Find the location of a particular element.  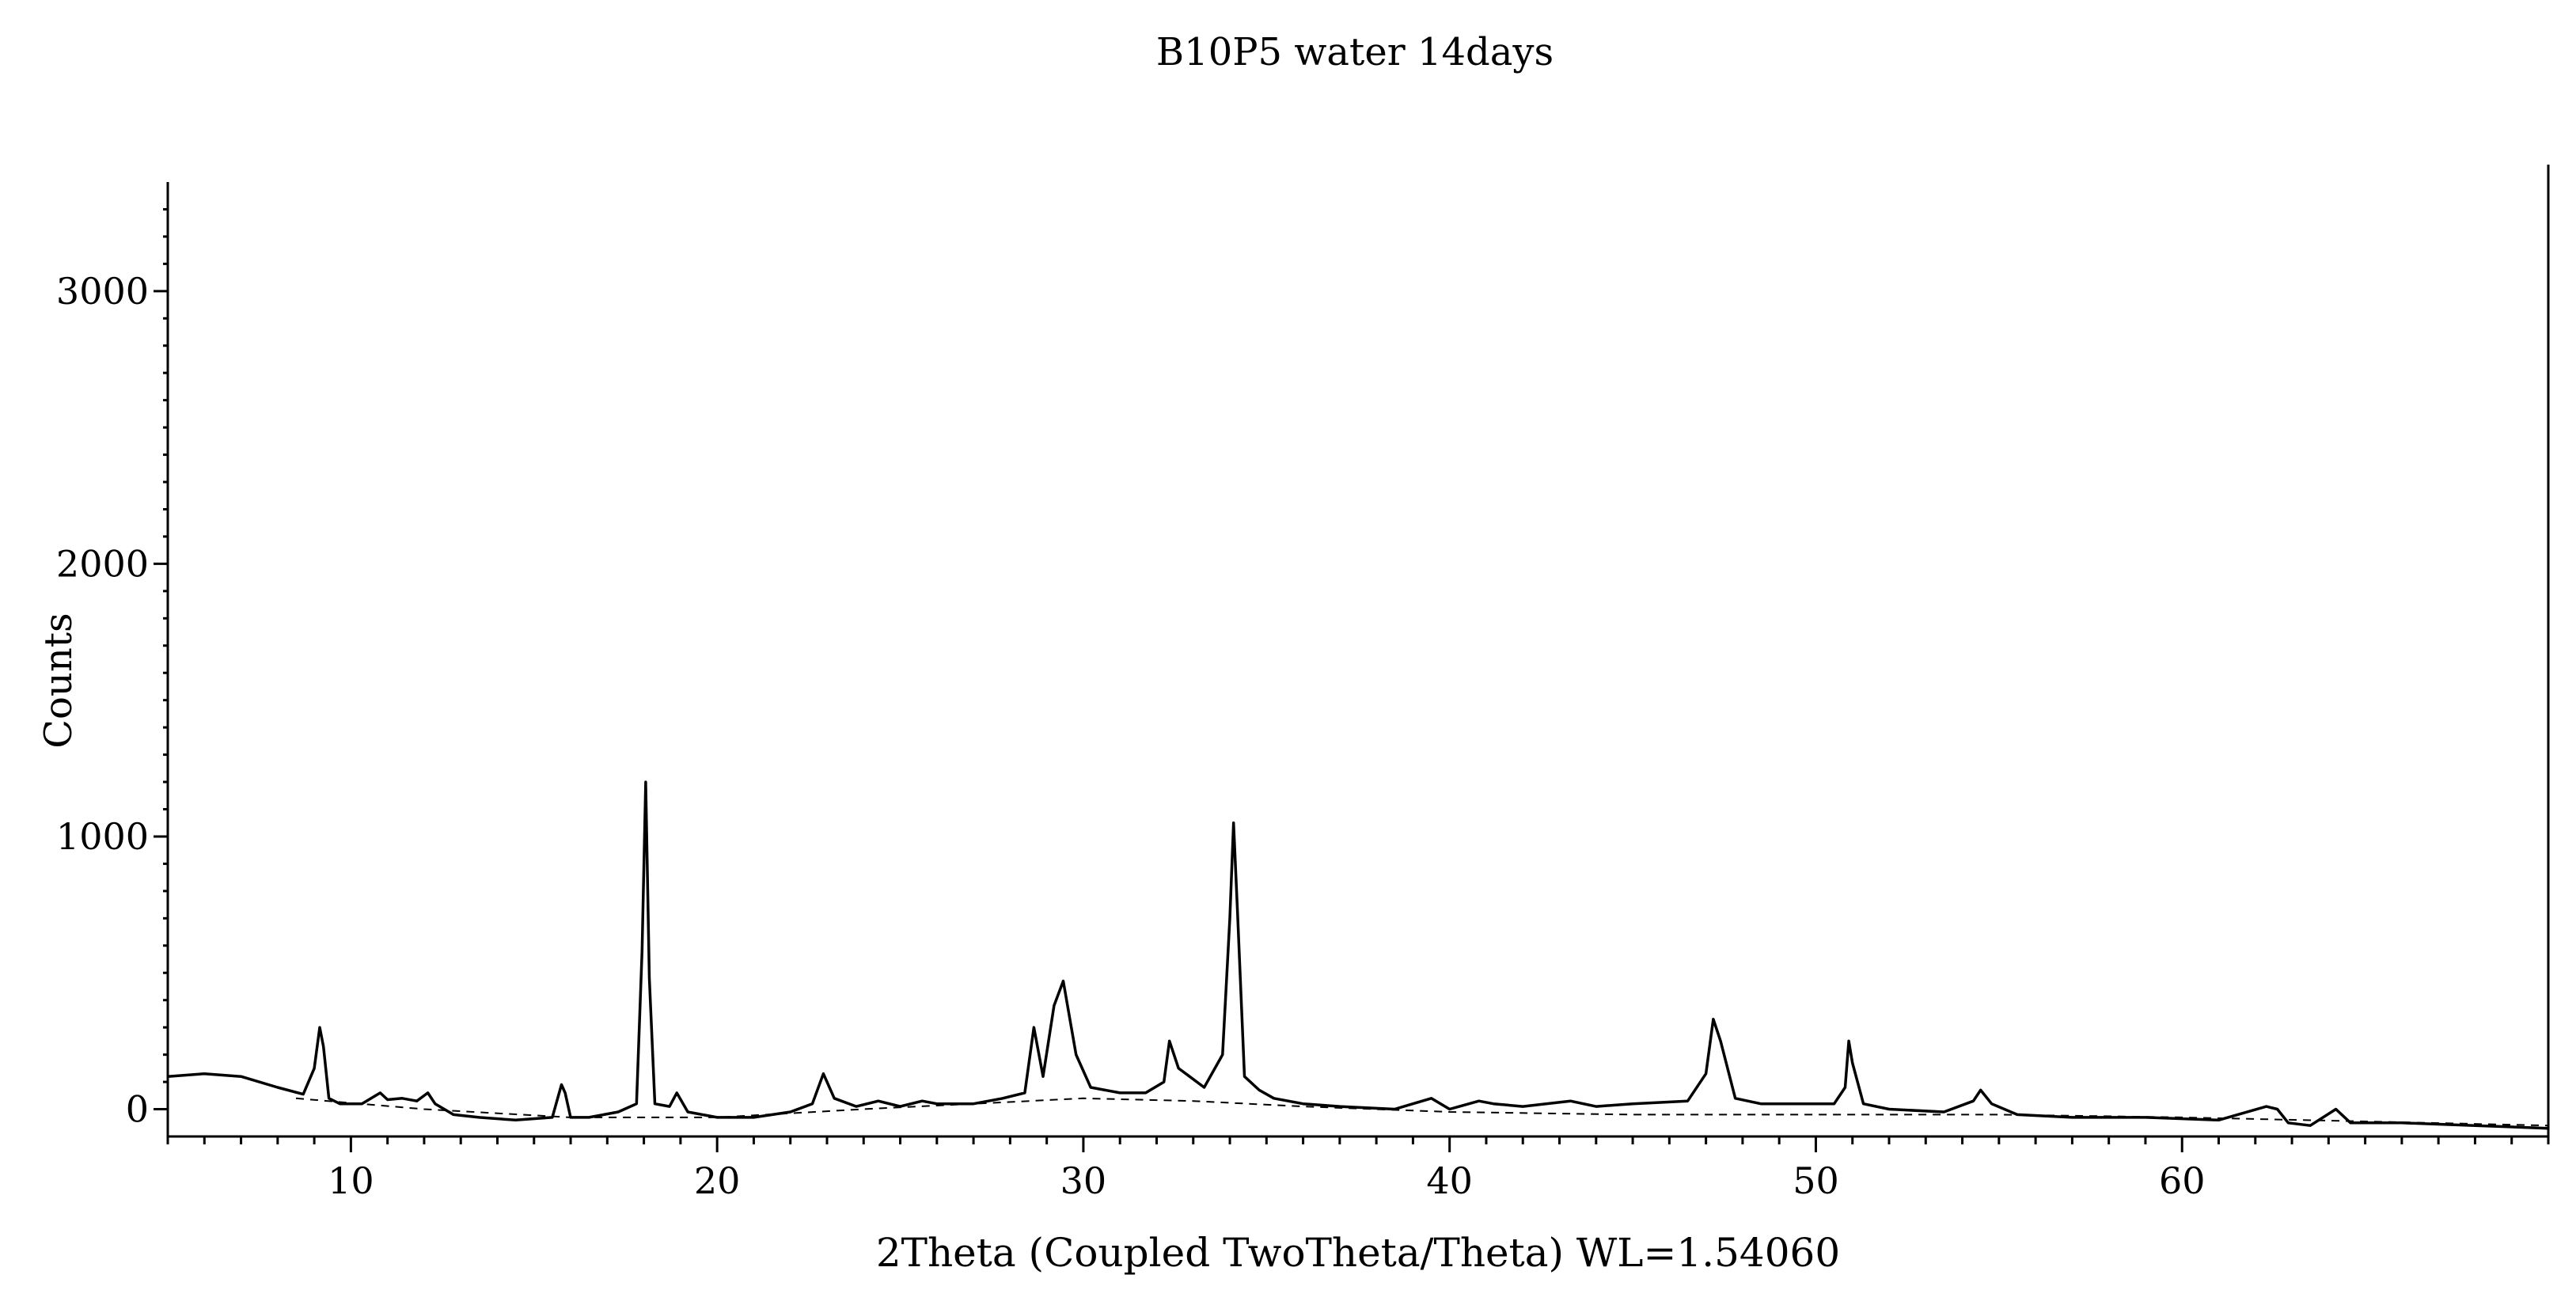

x-tick-label: 60 is located at coordinates (2182, 1180).